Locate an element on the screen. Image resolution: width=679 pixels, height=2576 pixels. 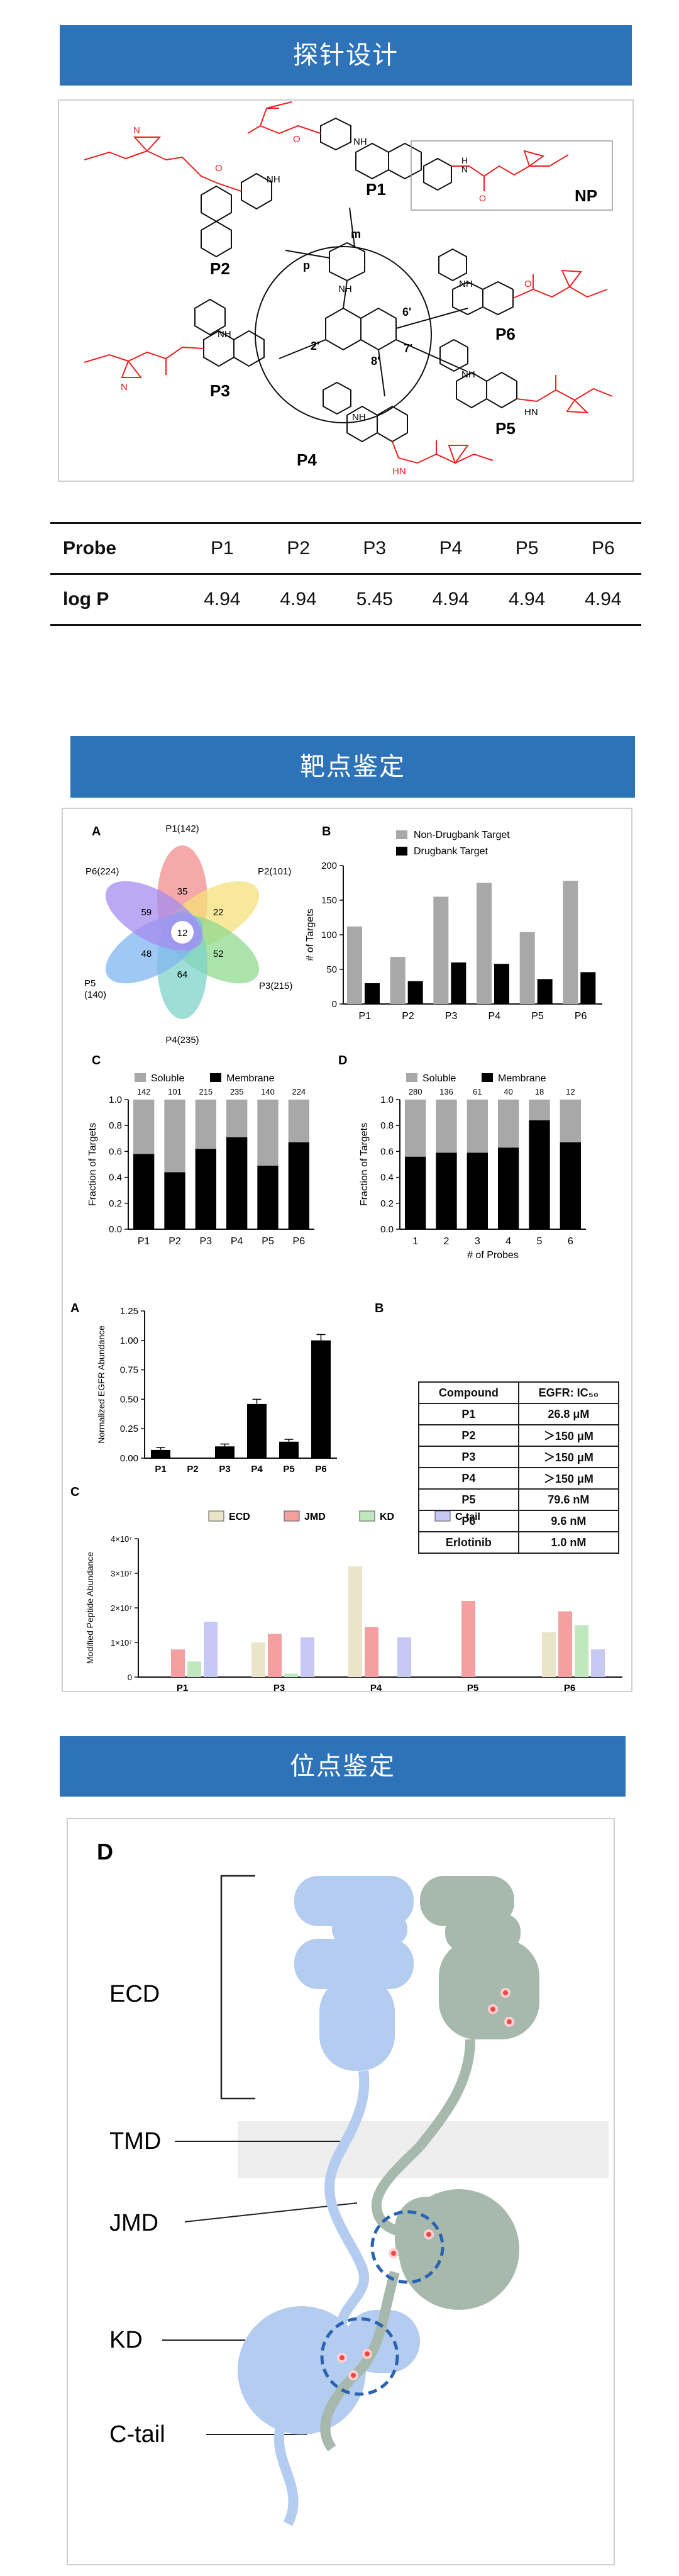
letter-d: D is located at coordinates (342, 1061).